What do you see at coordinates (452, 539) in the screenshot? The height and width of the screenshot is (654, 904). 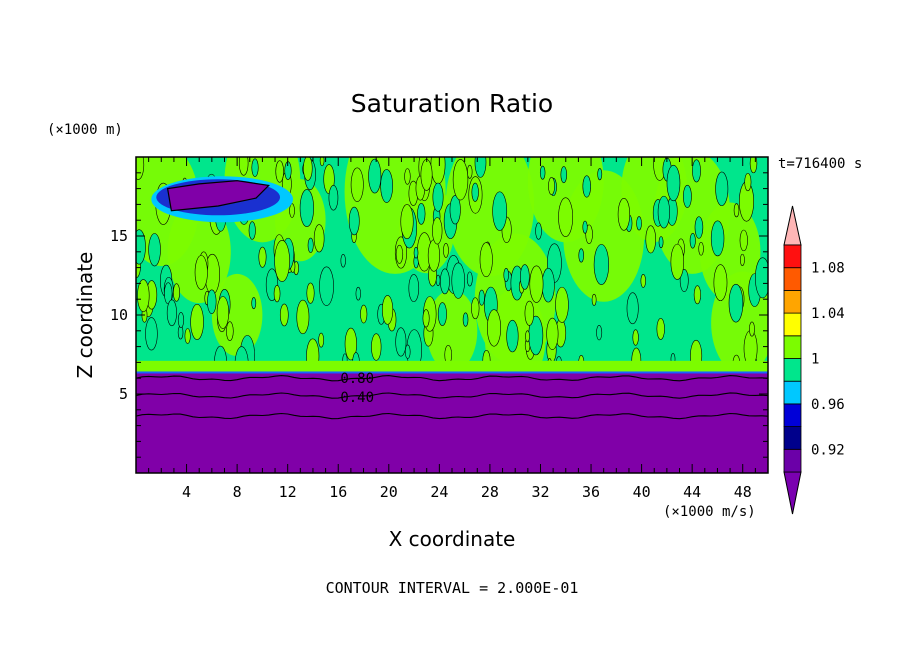 I see `x-axis-label: X coordinate` at bounding box center [452, 539].